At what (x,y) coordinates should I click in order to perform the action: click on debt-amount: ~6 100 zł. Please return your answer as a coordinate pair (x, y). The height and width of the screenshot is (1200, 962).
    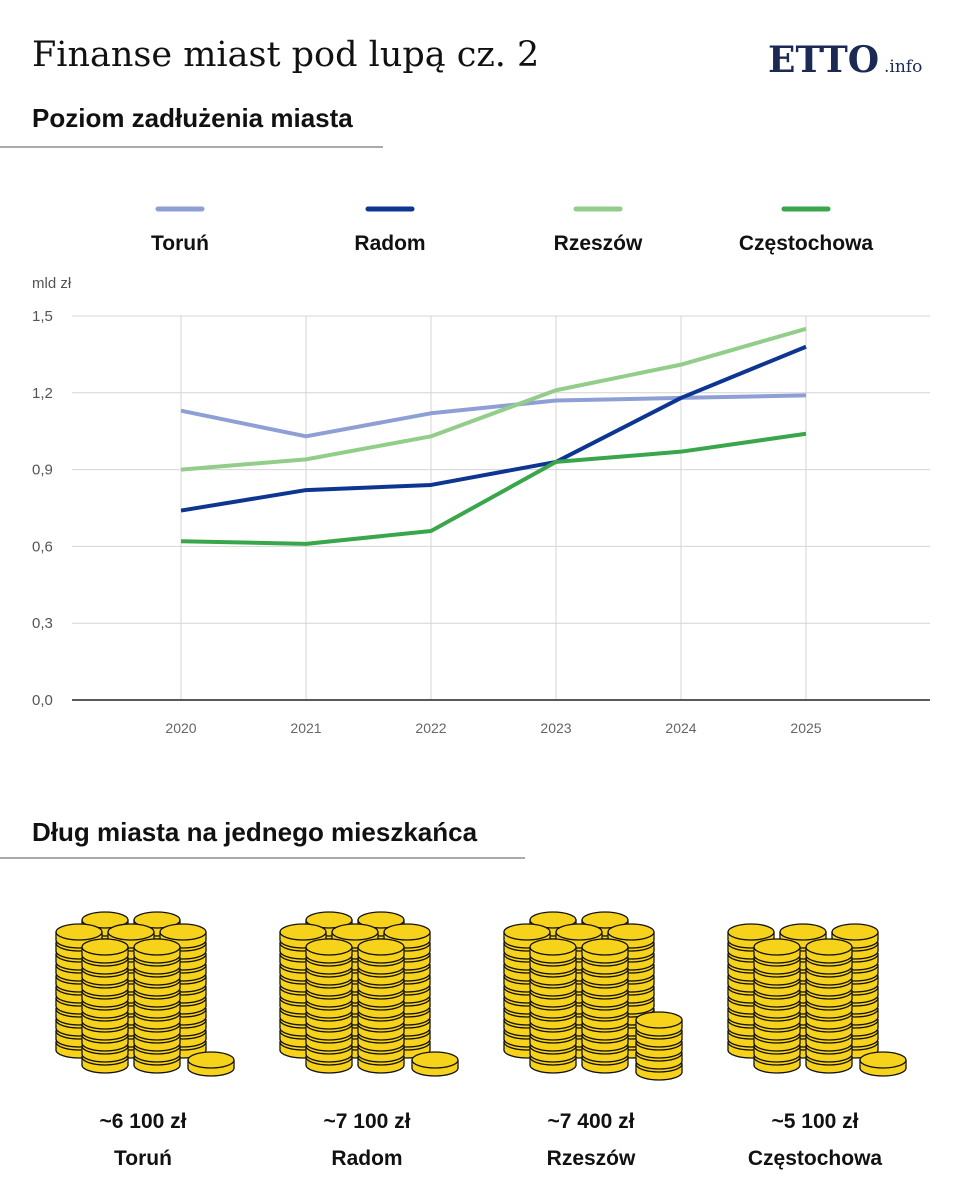
    Looking at the image, I should click on (143, 1121).